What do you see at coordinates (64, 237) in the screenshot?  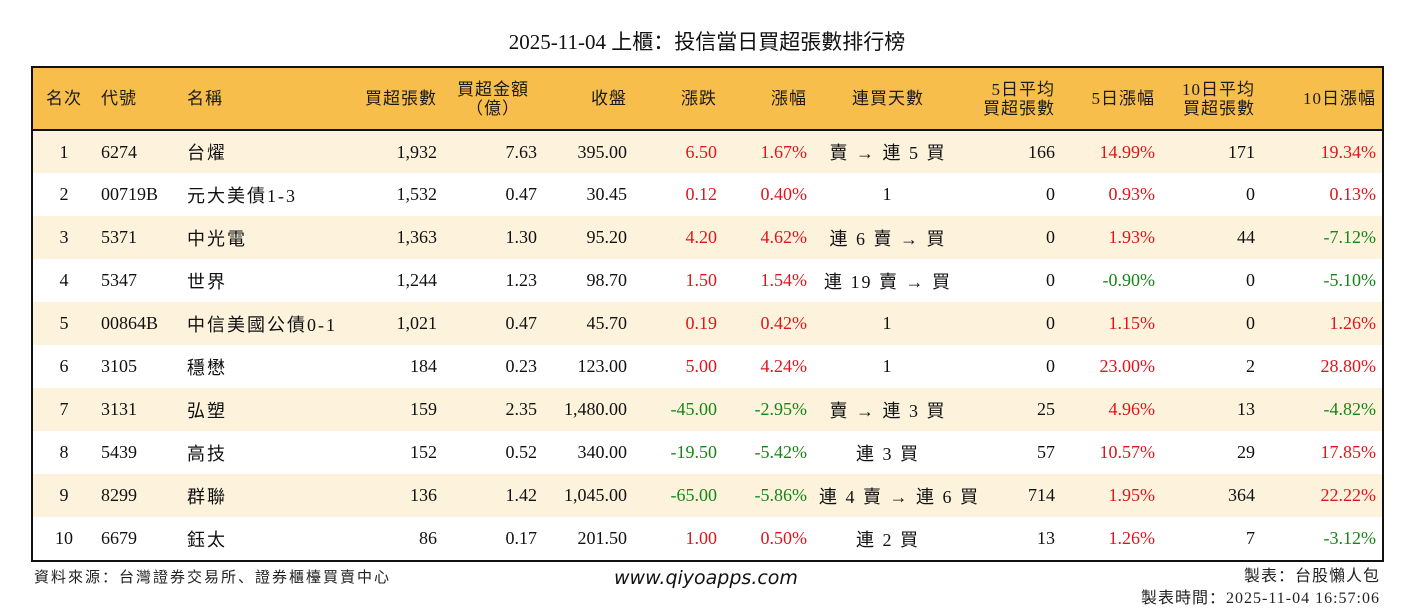 I see `cell-rank: 3` at bounding box center [64, 237].